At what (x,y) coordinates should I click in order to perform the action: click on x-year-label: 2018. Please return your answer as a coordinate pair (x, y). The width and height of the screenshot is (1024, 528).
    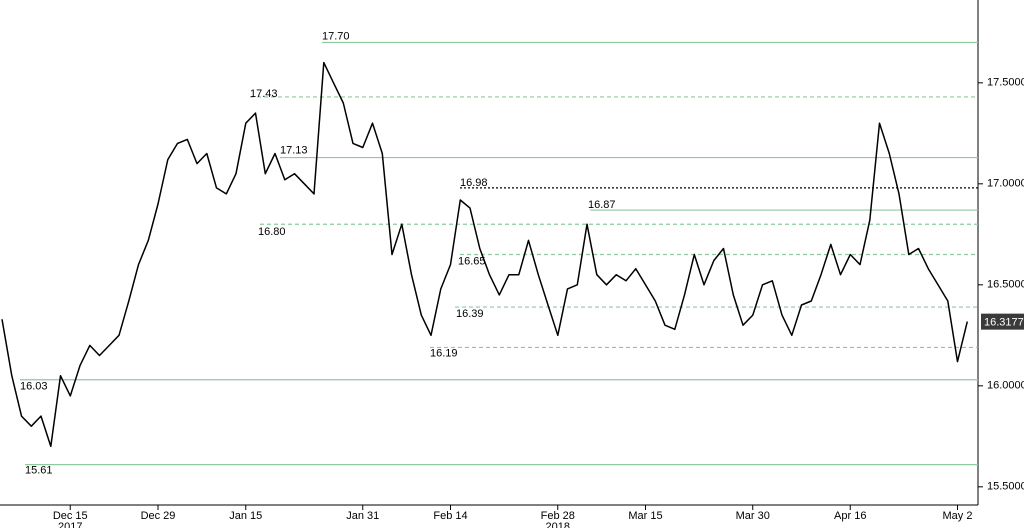
    Looking at the image, I should click on (558, 524).